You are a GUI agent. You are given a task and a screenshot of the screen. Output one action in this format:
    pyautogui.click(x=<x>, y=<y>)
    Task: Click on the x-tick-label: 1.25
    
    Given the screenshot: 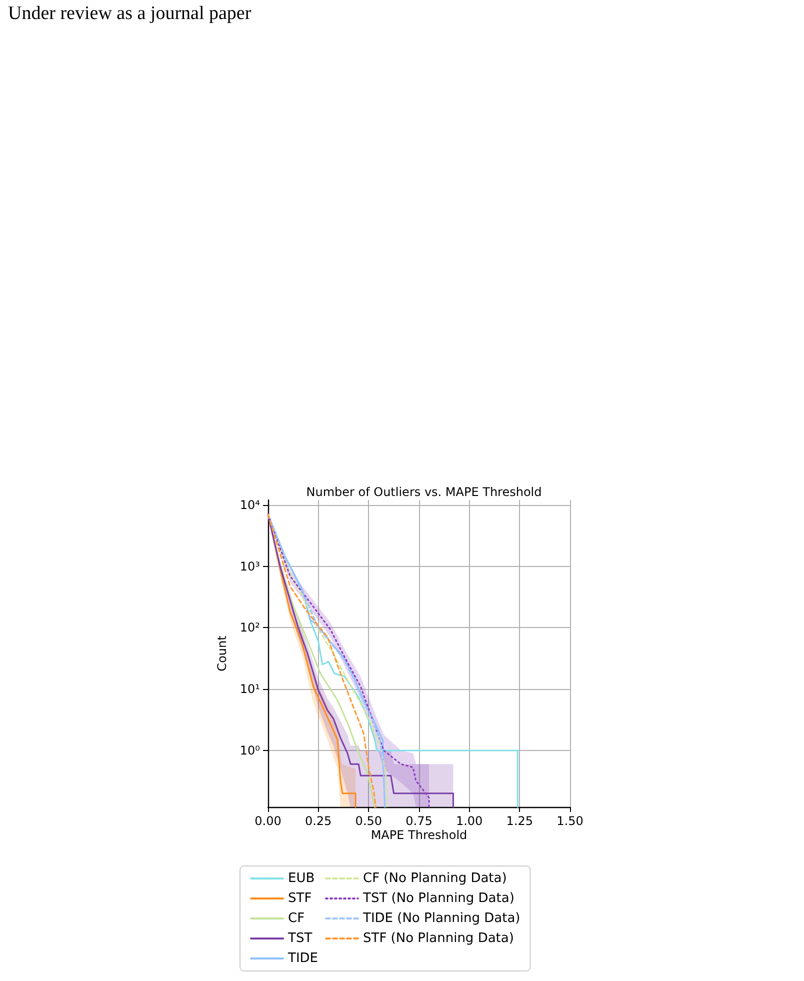 What is the action you would take?
    pyautogui.click(x=520, y=821)
    